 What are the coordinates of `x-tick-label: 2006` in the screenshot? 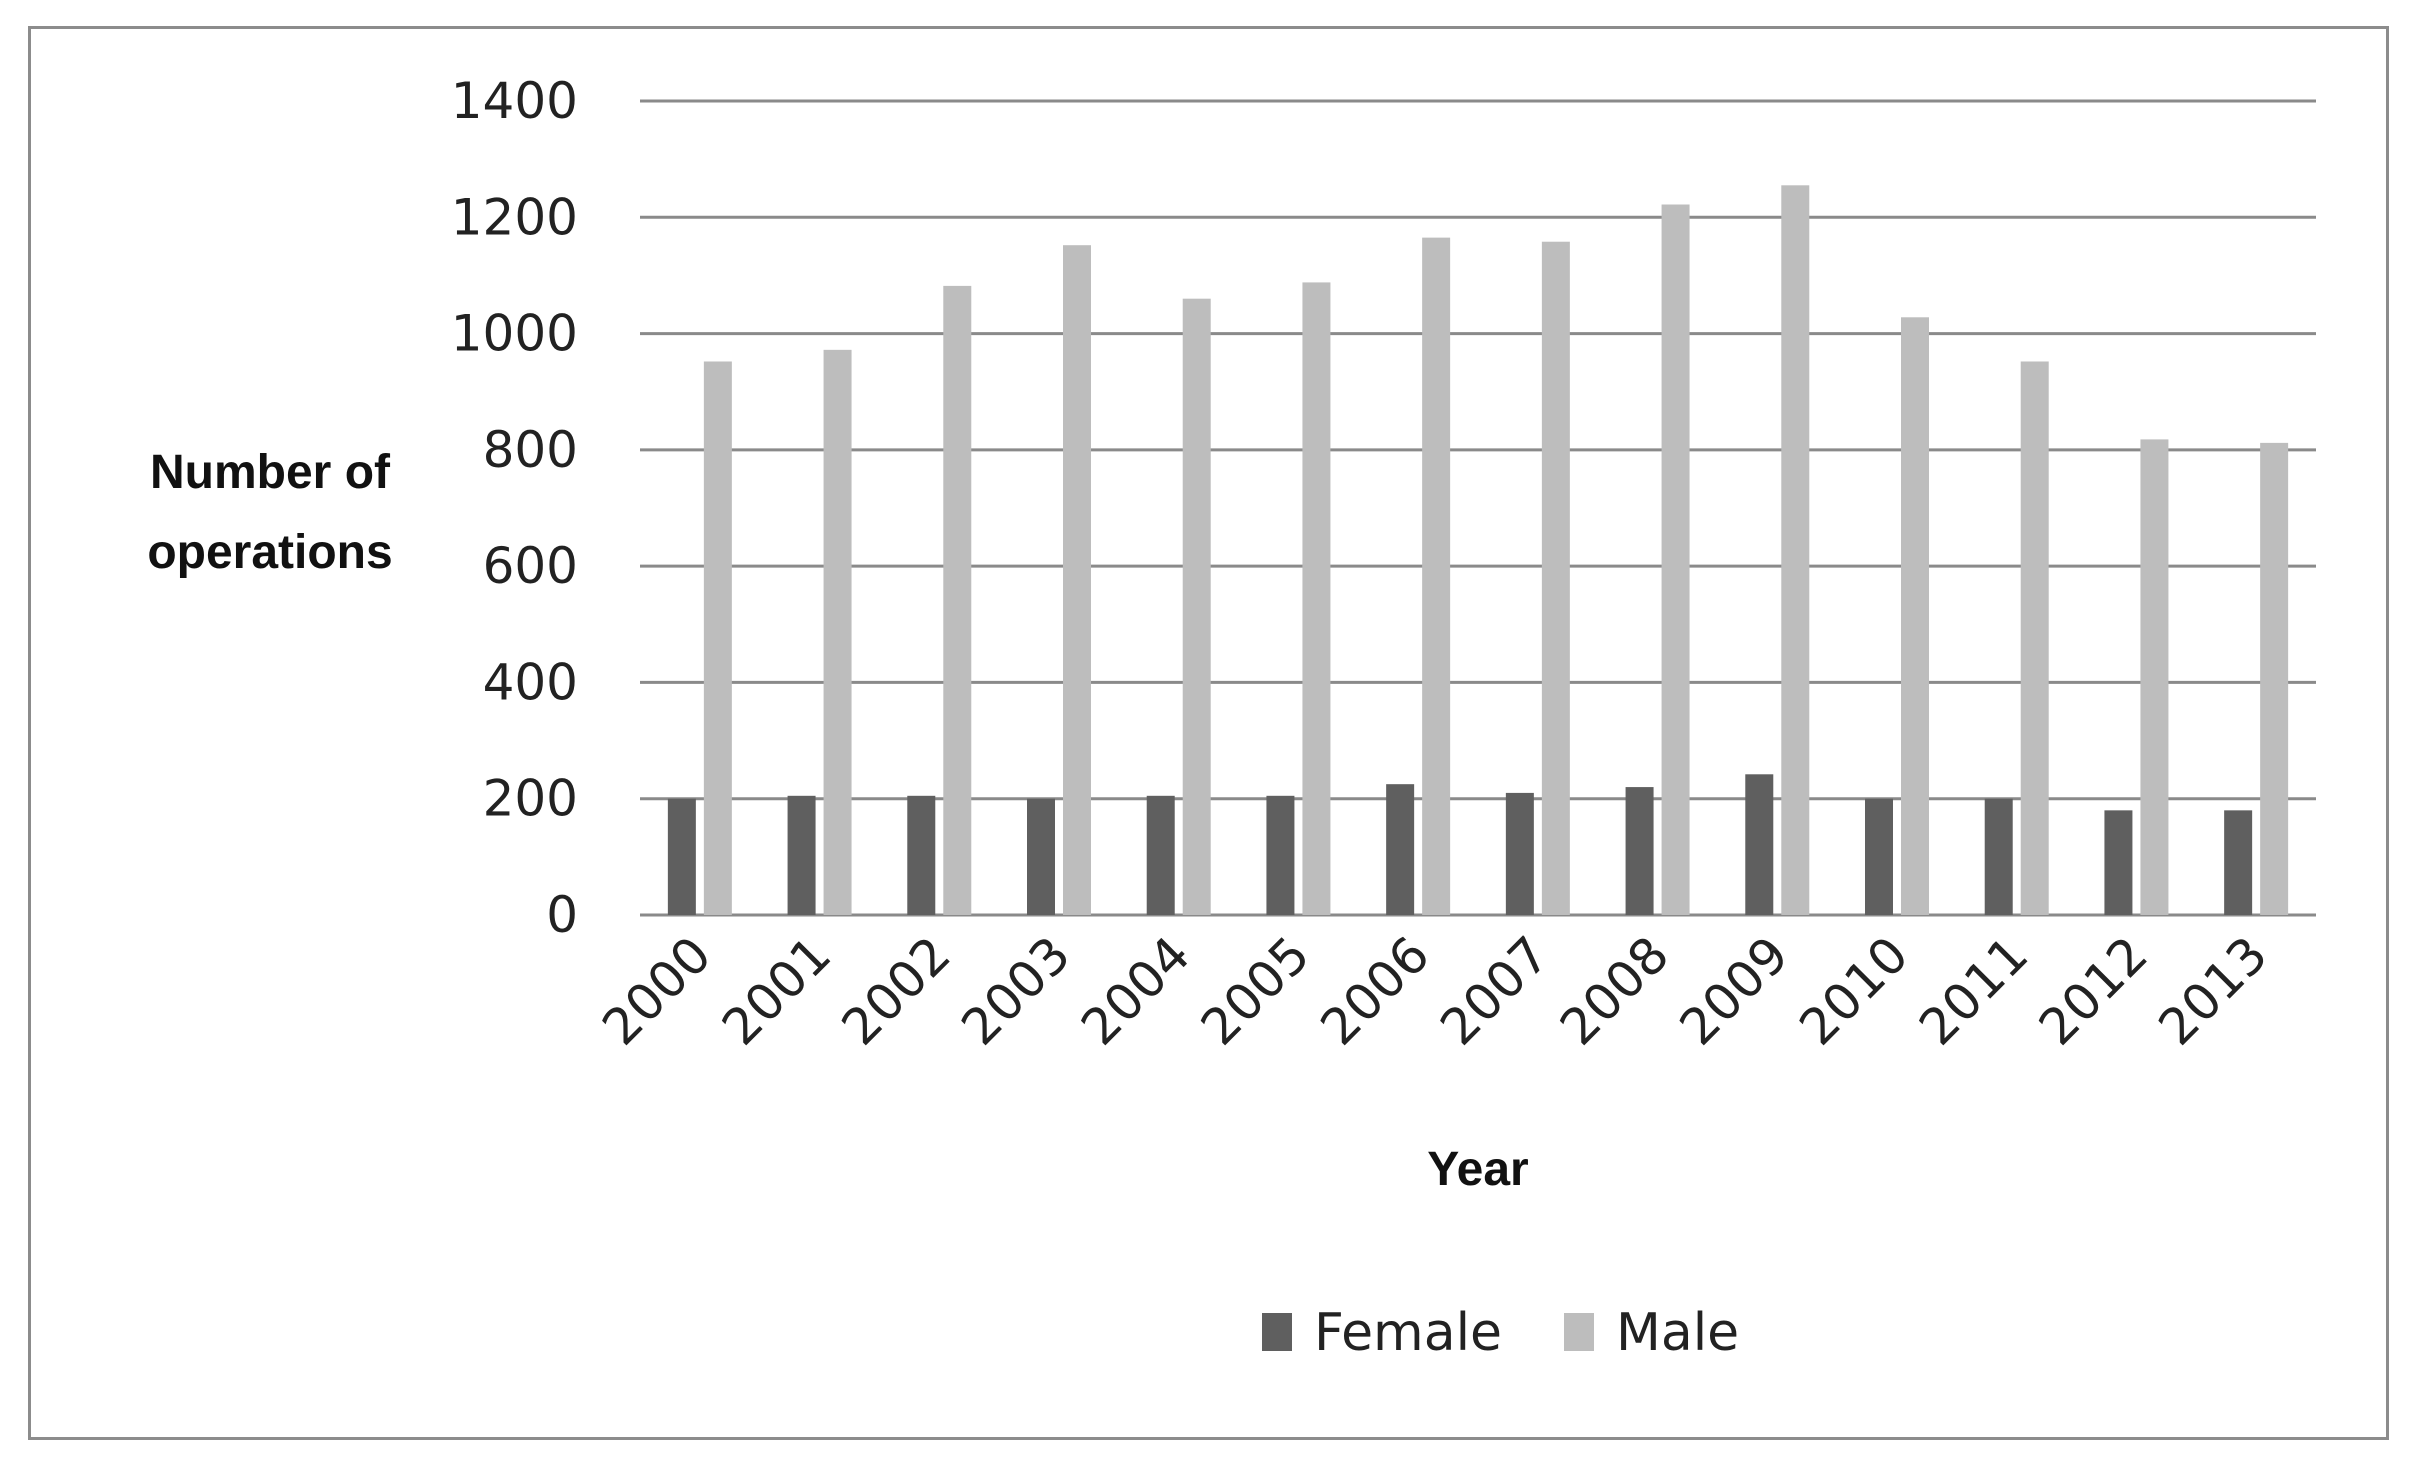 It's located at (1375, 990).